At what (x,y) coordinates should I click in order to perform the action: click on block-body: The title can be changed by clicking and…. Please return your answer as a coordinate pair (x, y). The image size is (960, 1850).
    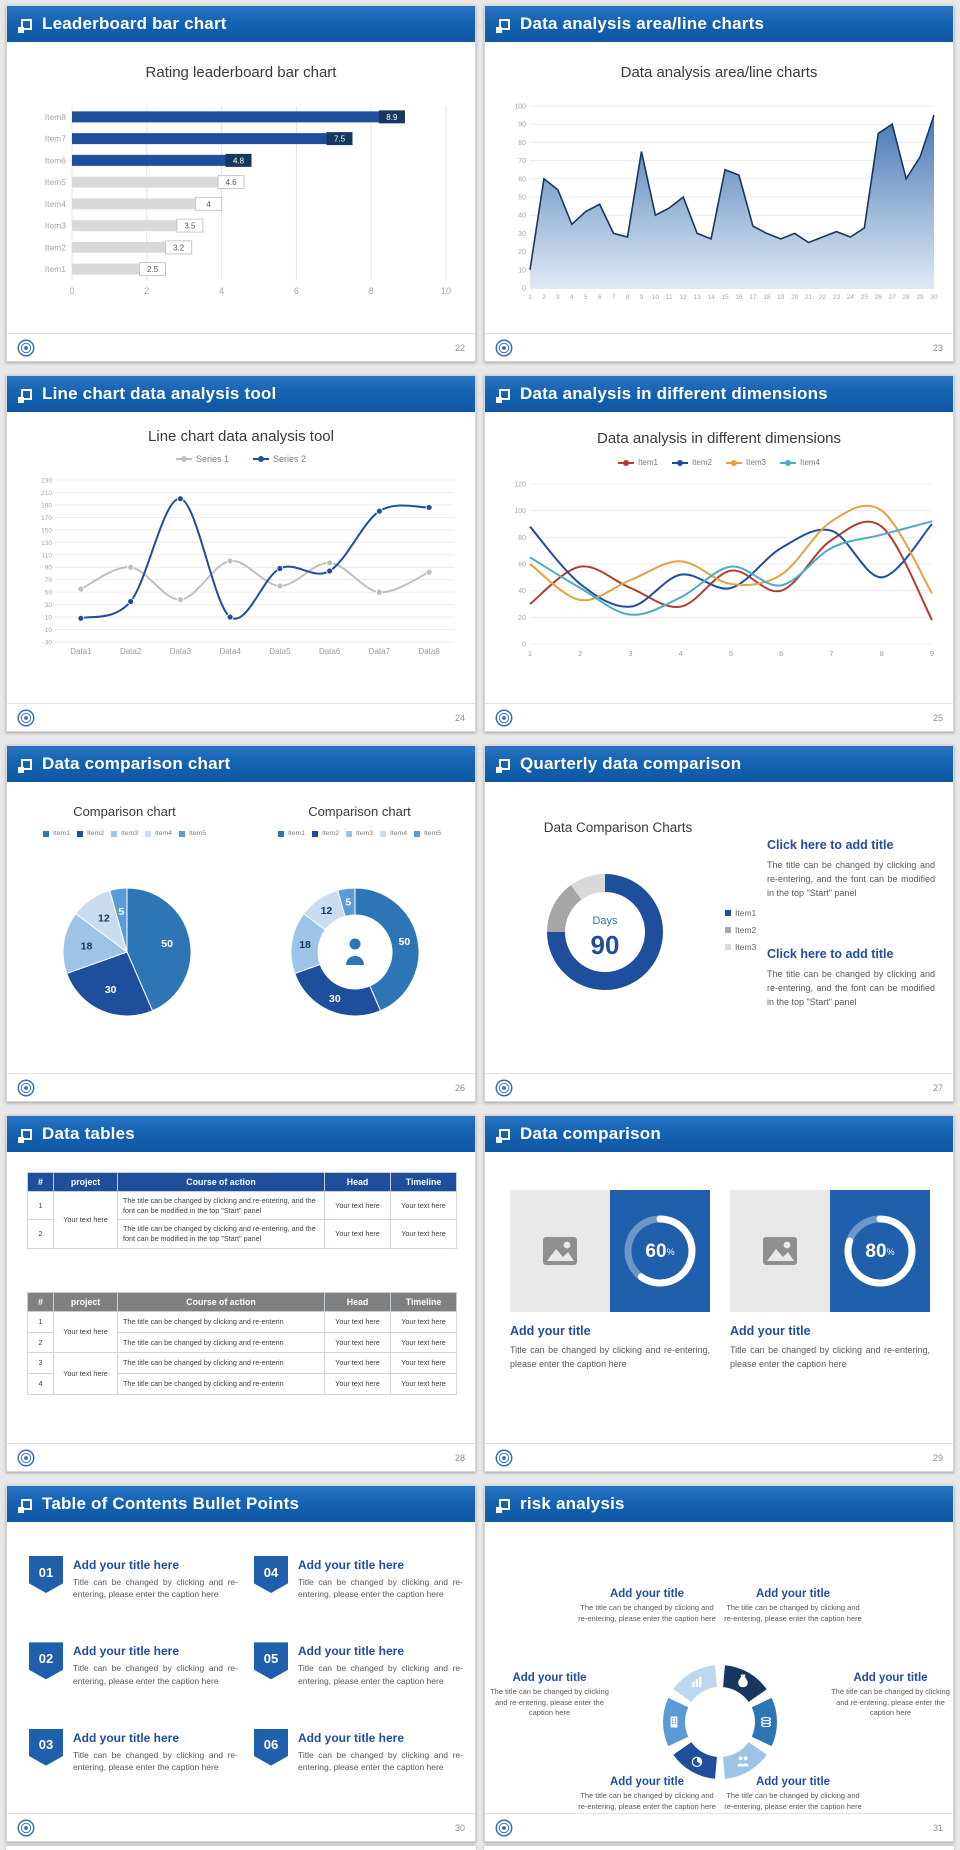
    Looking at the image, I should click on (851, 988).